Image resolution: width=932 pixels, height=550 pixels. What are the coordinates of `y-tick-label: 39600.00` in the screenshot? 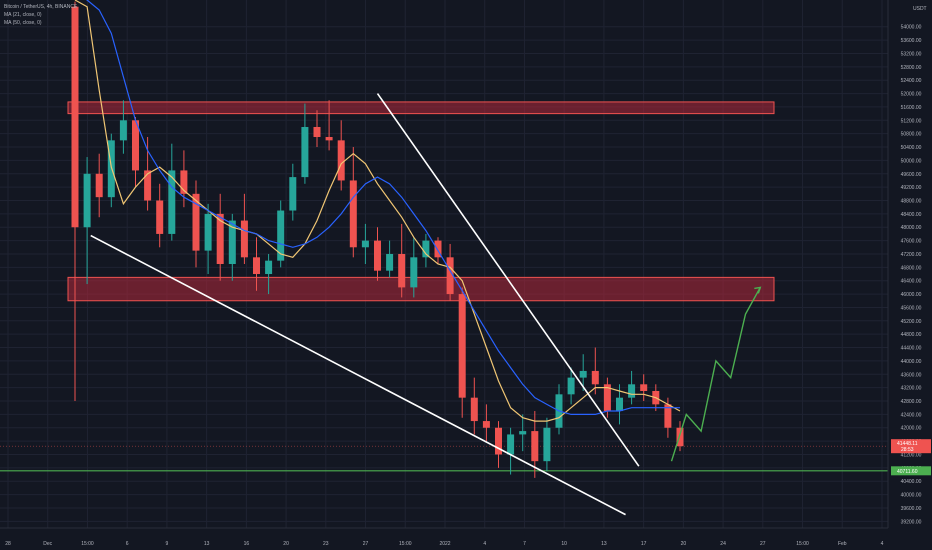 It's located at (911, 509).